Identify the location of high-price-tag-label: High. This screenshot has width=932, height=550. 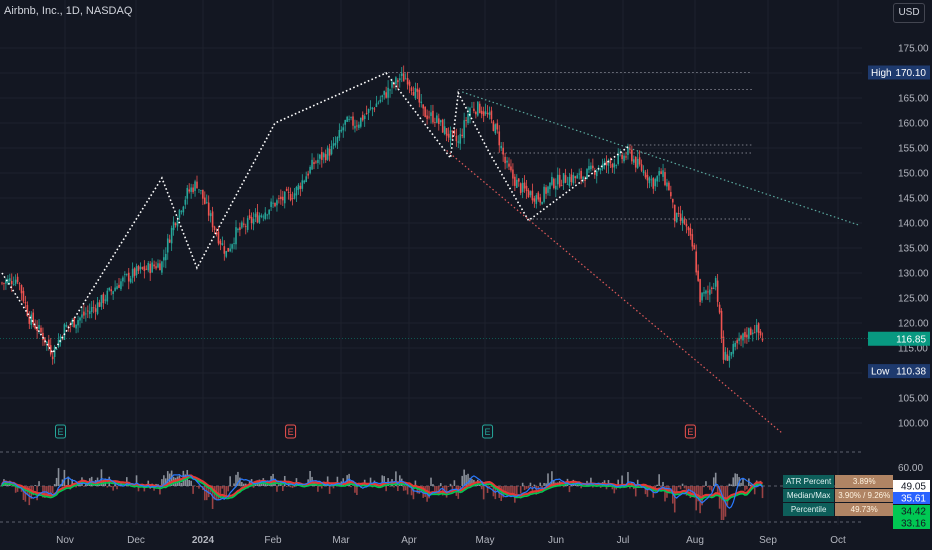
(881, 73).